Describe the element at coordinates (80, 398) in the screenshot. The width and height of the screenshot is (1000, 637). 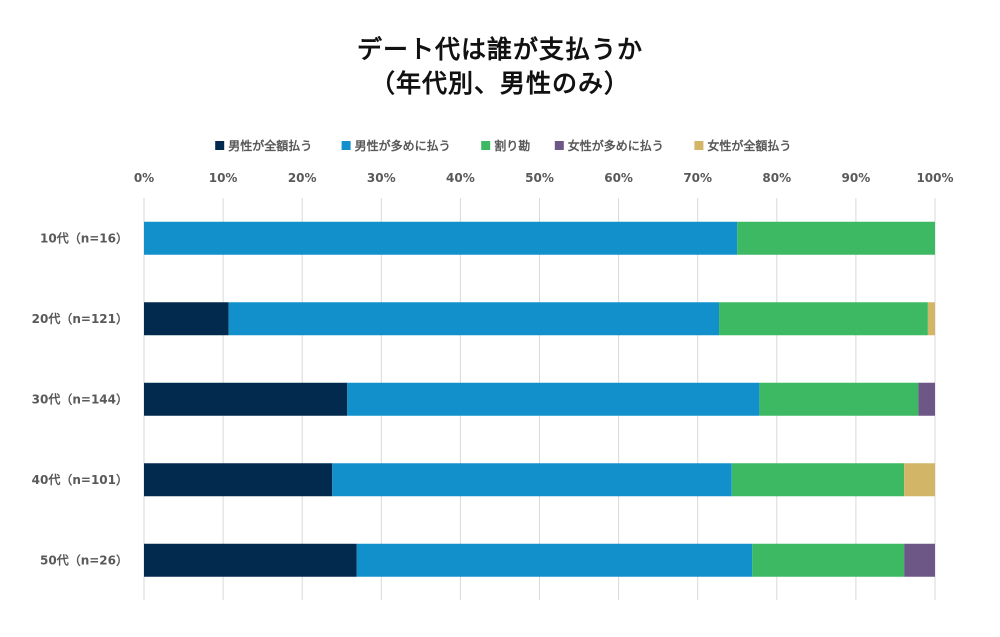
I see `category-label: 30代（n=144）` at that location.